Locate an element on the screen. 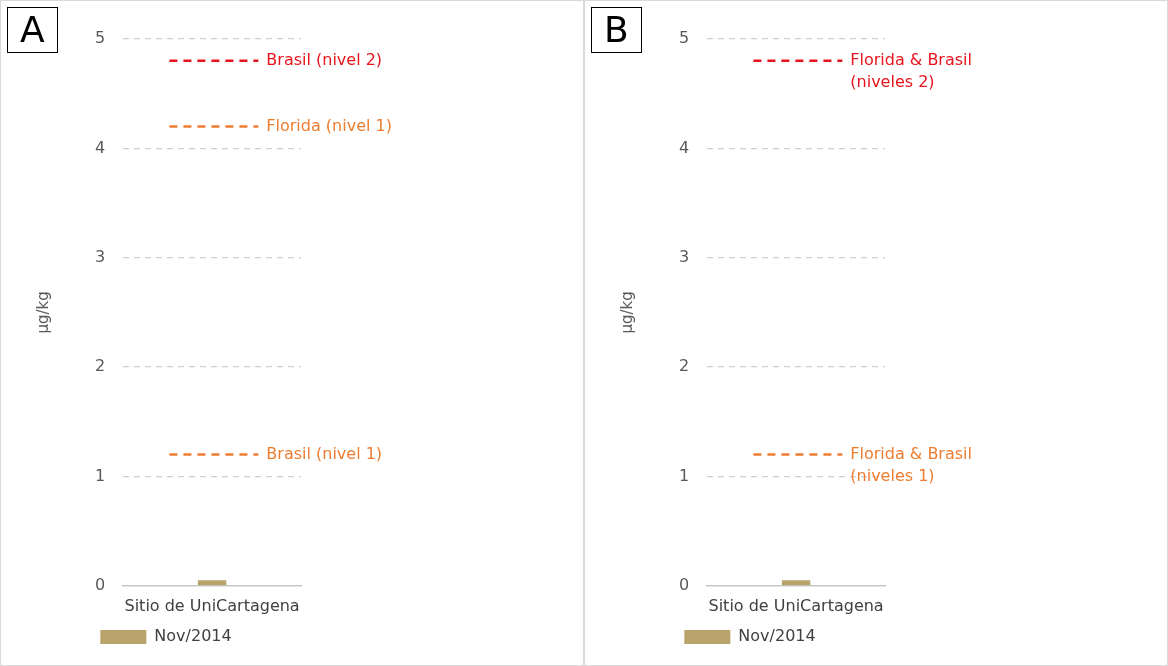 The width and height of the screenshot is (1168, 666). chart-title: B is located at coordinates (616, 30).